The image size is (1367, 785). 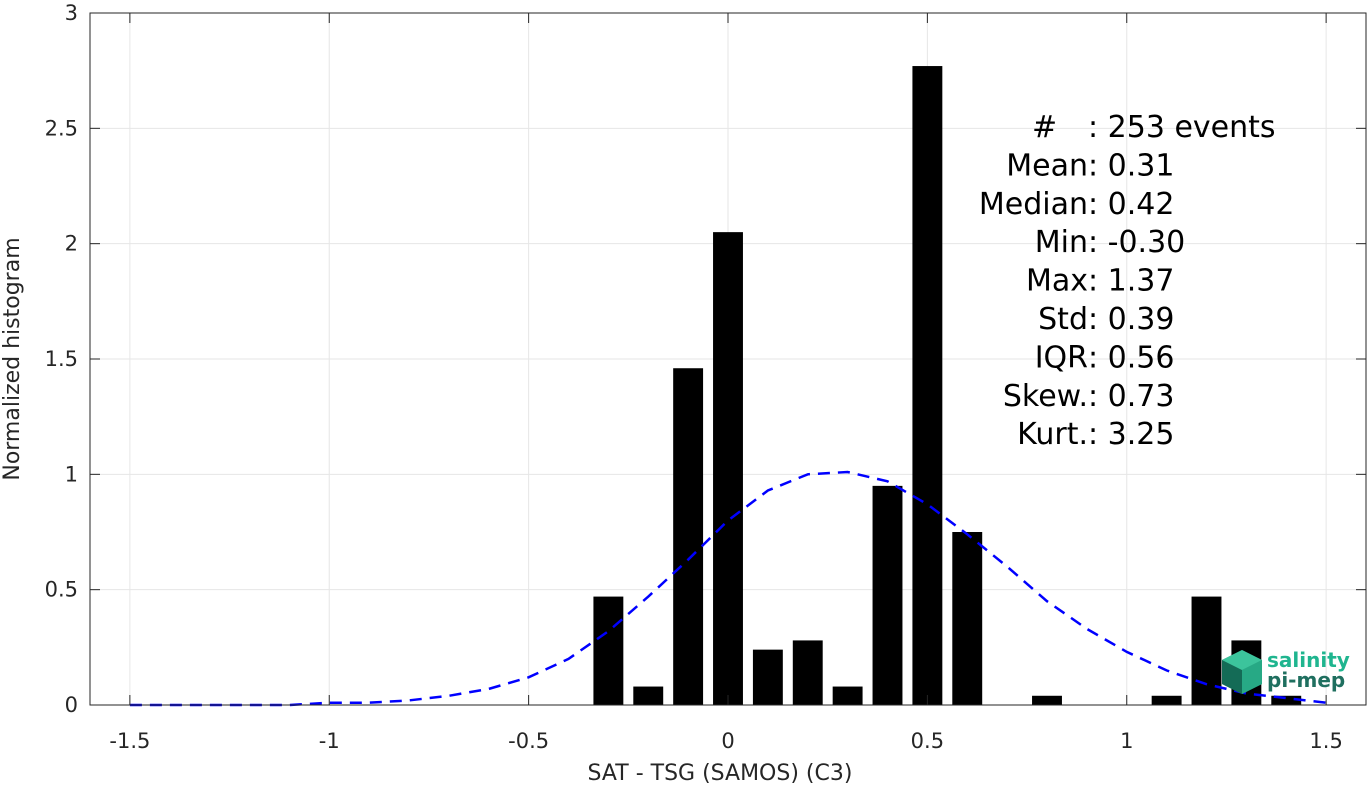 What do you see at coordinates (1325, 741) in the screenshot?
I see `x-tick-label: 1.5` at bounding box center [1325, 741].